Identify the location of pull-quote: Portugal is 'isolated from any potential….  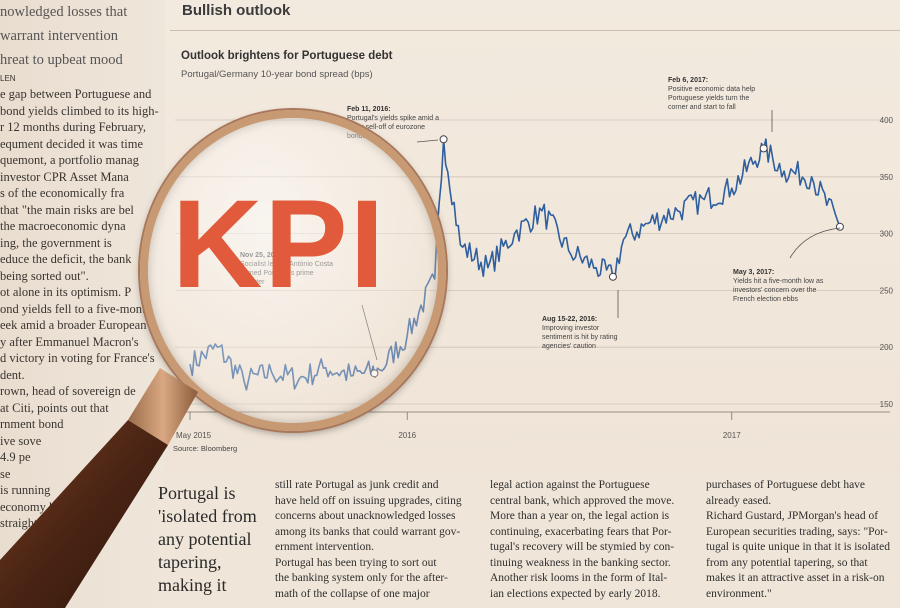
(207, 539).